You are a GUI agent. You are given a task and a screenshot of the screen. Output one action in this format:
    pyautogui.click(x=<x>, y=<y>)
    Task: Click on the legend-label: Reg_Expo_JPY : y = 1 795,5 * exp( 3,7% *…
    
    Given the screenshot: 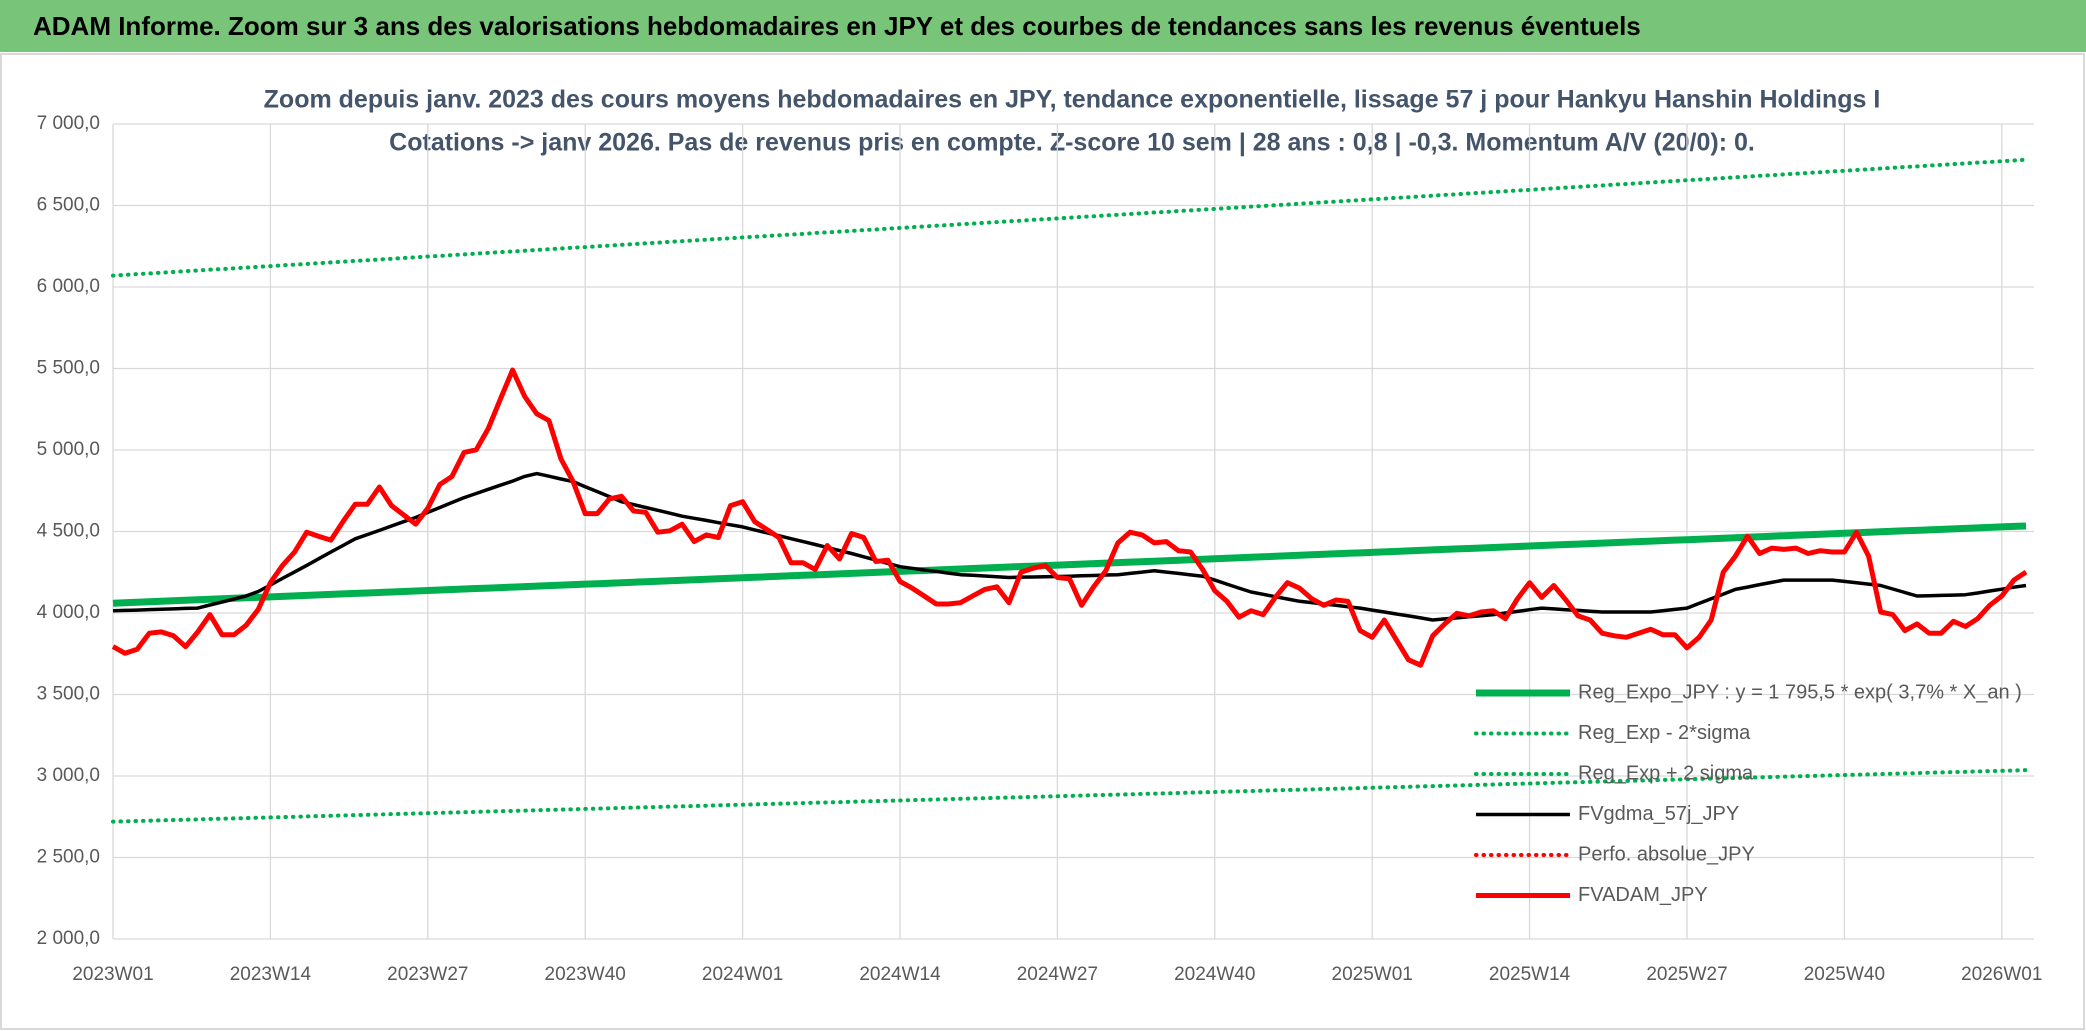 What is the action you would take?
    pyautogui.click(x=1800, y=692)
    